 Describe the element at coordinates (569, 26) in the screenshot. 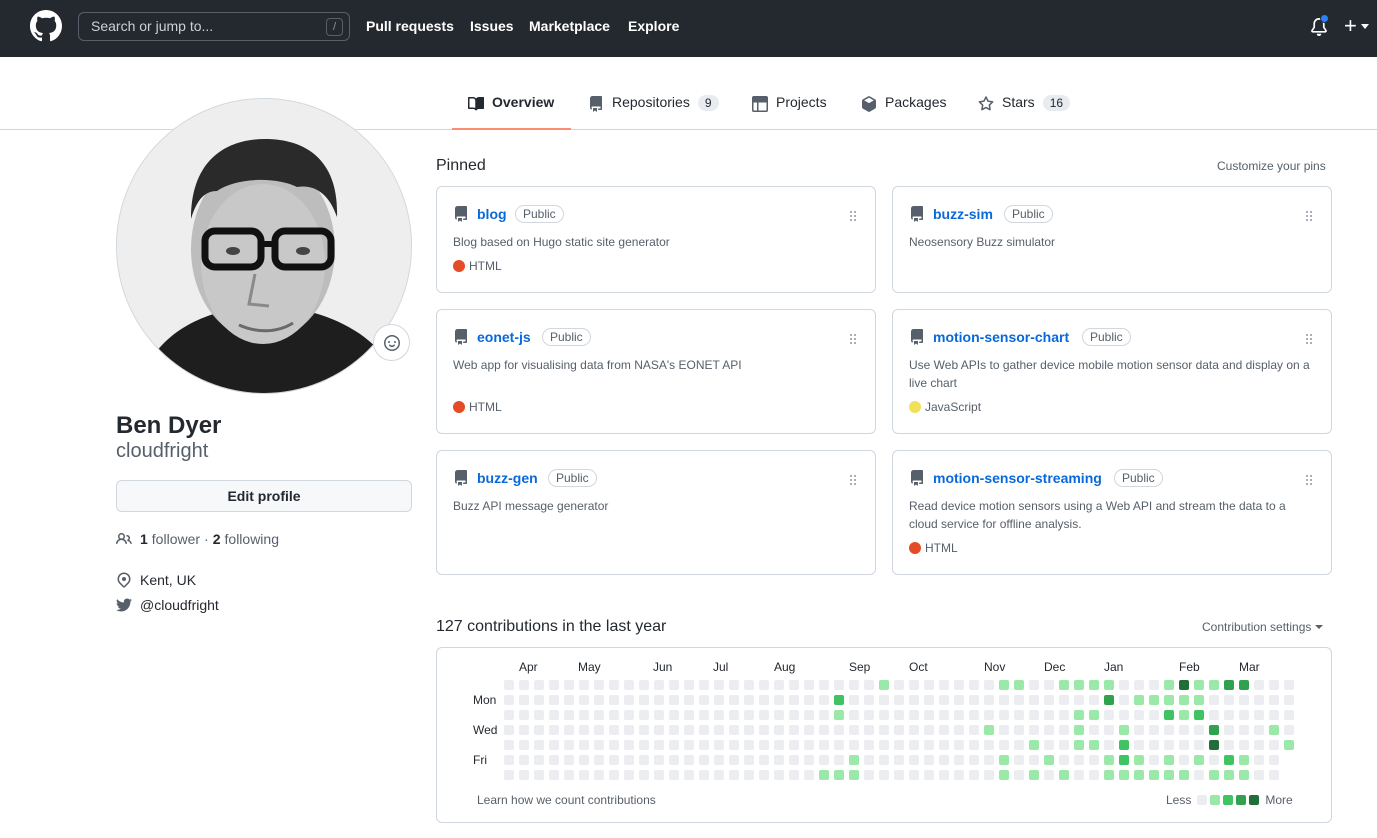

I see `nav-marketplace: Marketplace` at that location.